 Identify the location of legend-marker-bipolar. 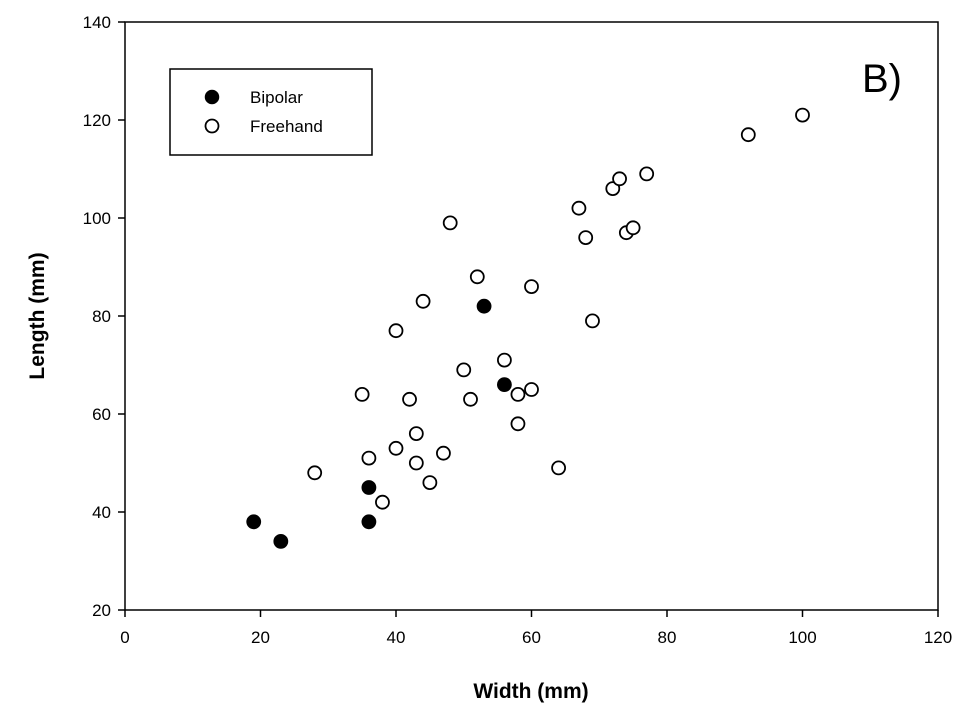
(212, 97).